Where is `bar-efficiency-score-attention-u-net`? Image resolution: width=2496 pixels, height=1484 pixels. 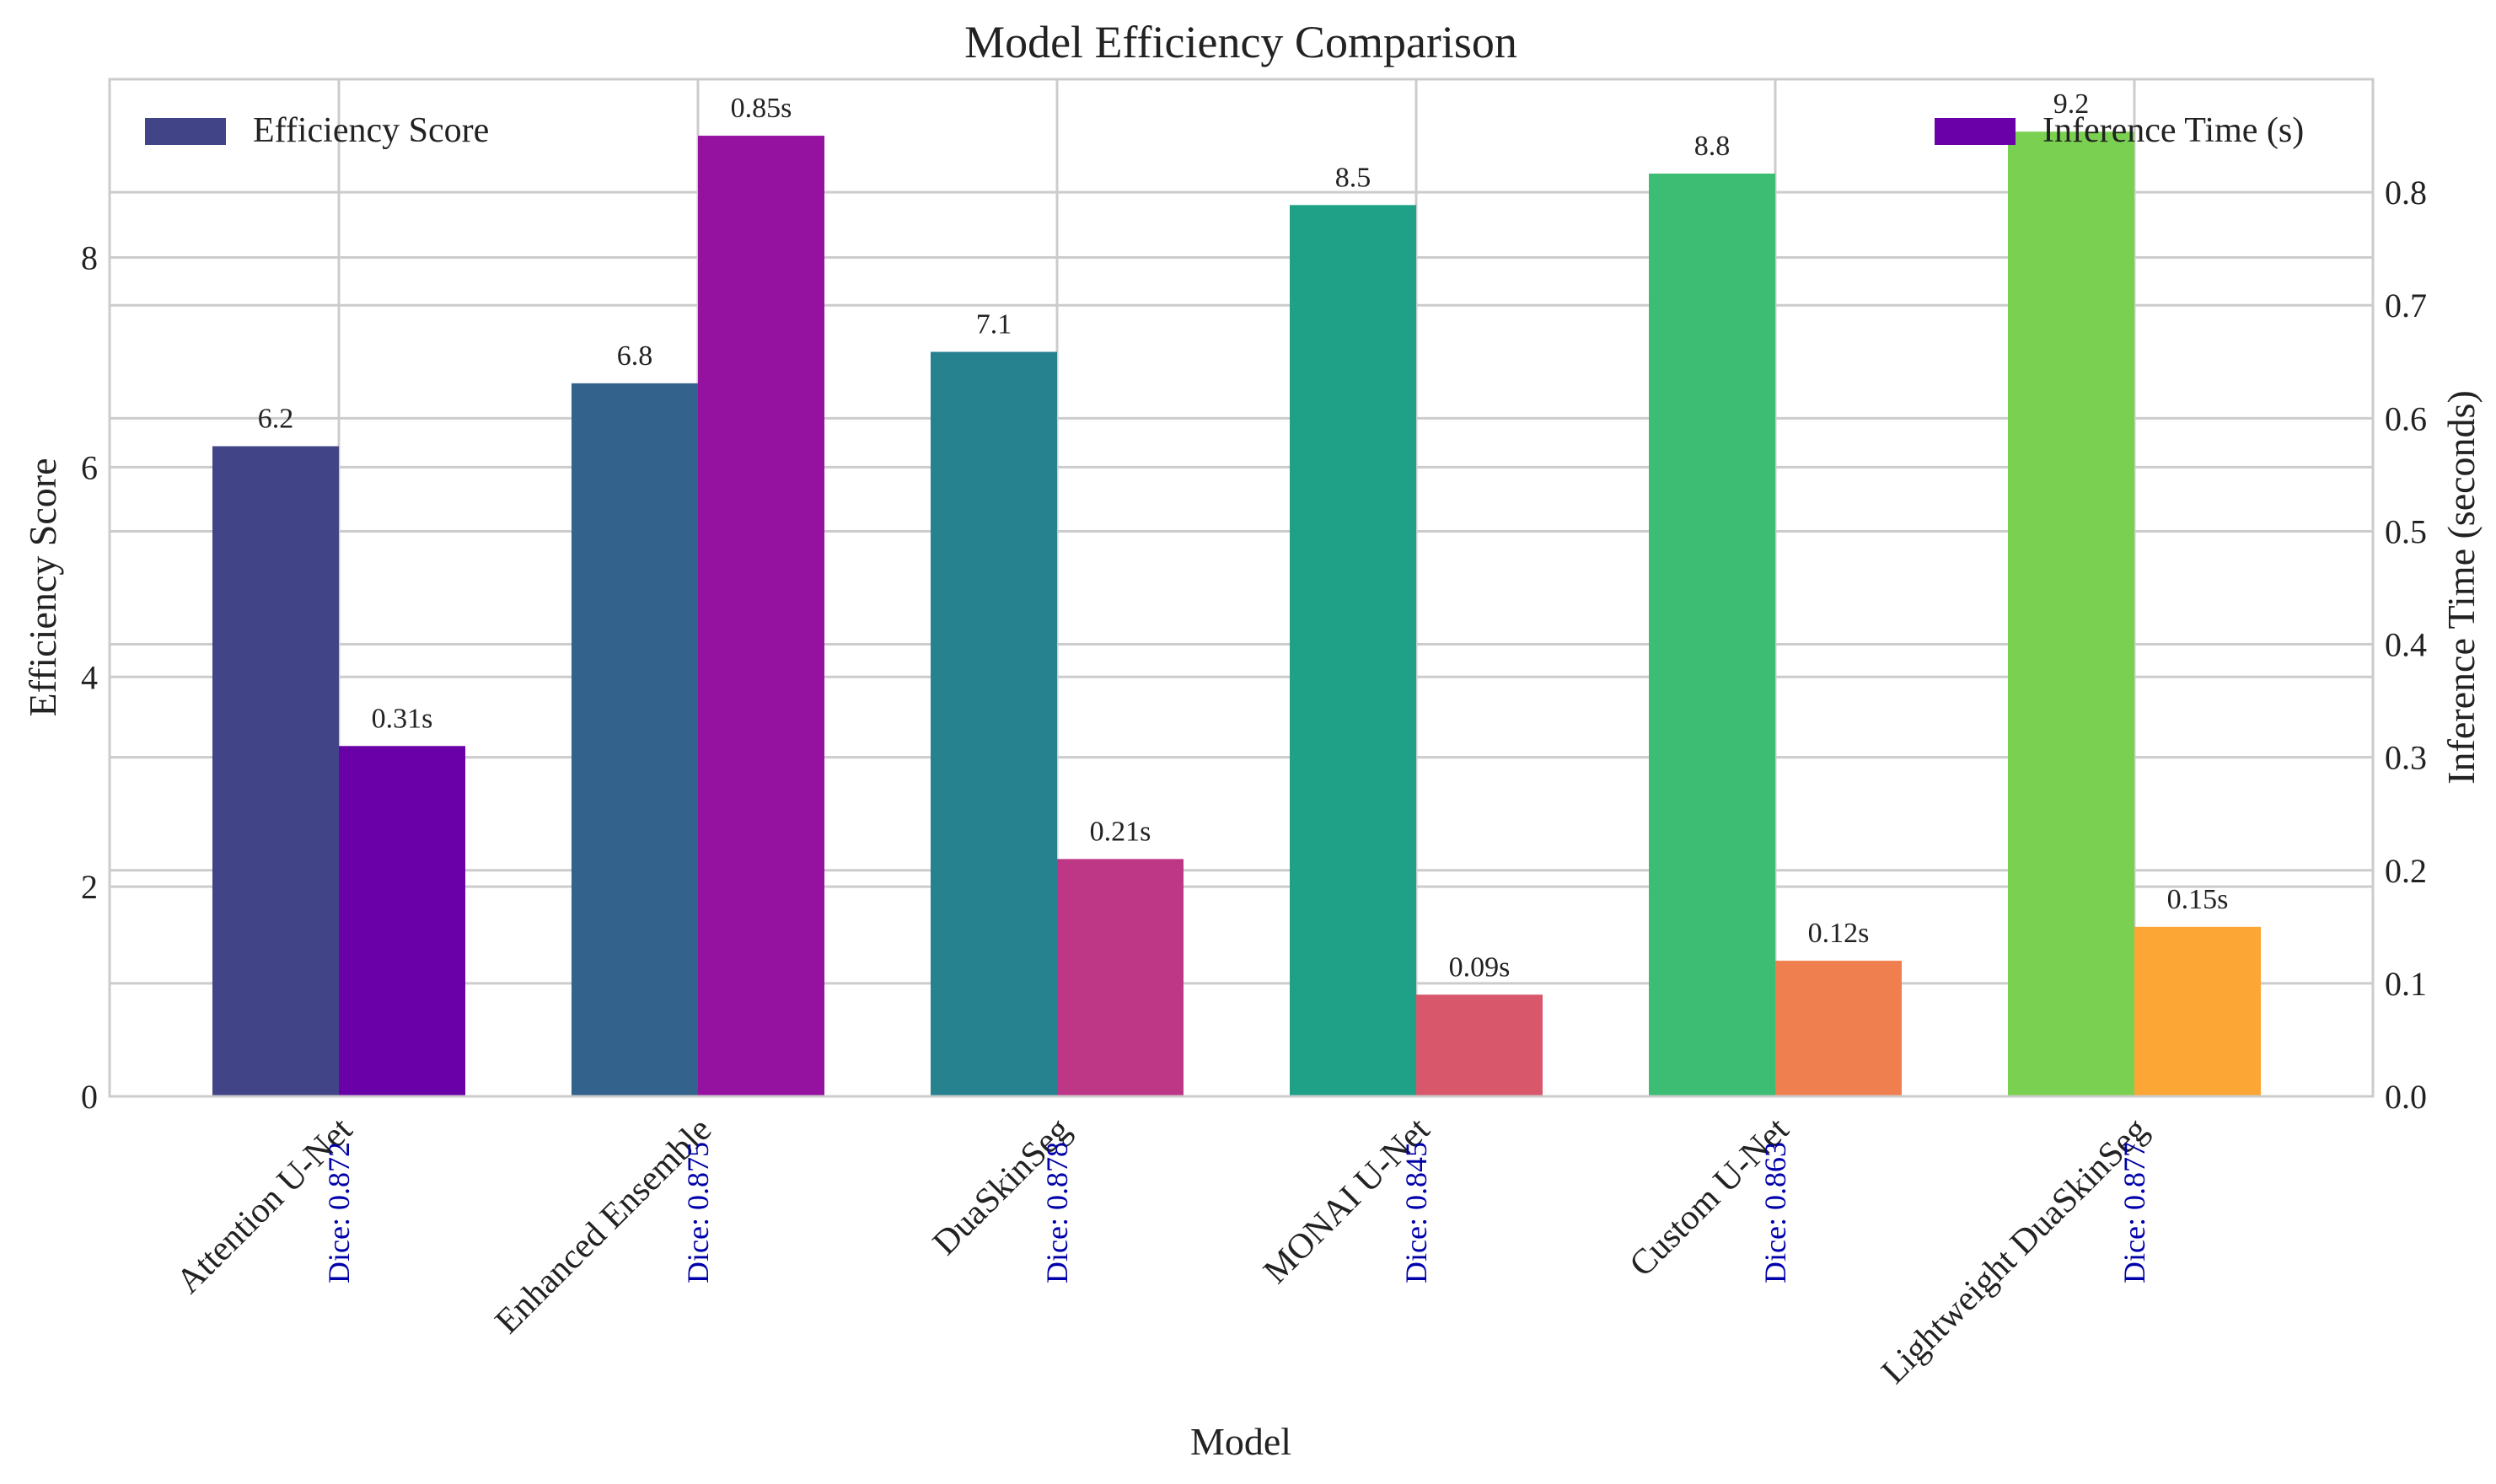
bar-efficiency-score-attention-u-net is located at coordinates (275, 771).